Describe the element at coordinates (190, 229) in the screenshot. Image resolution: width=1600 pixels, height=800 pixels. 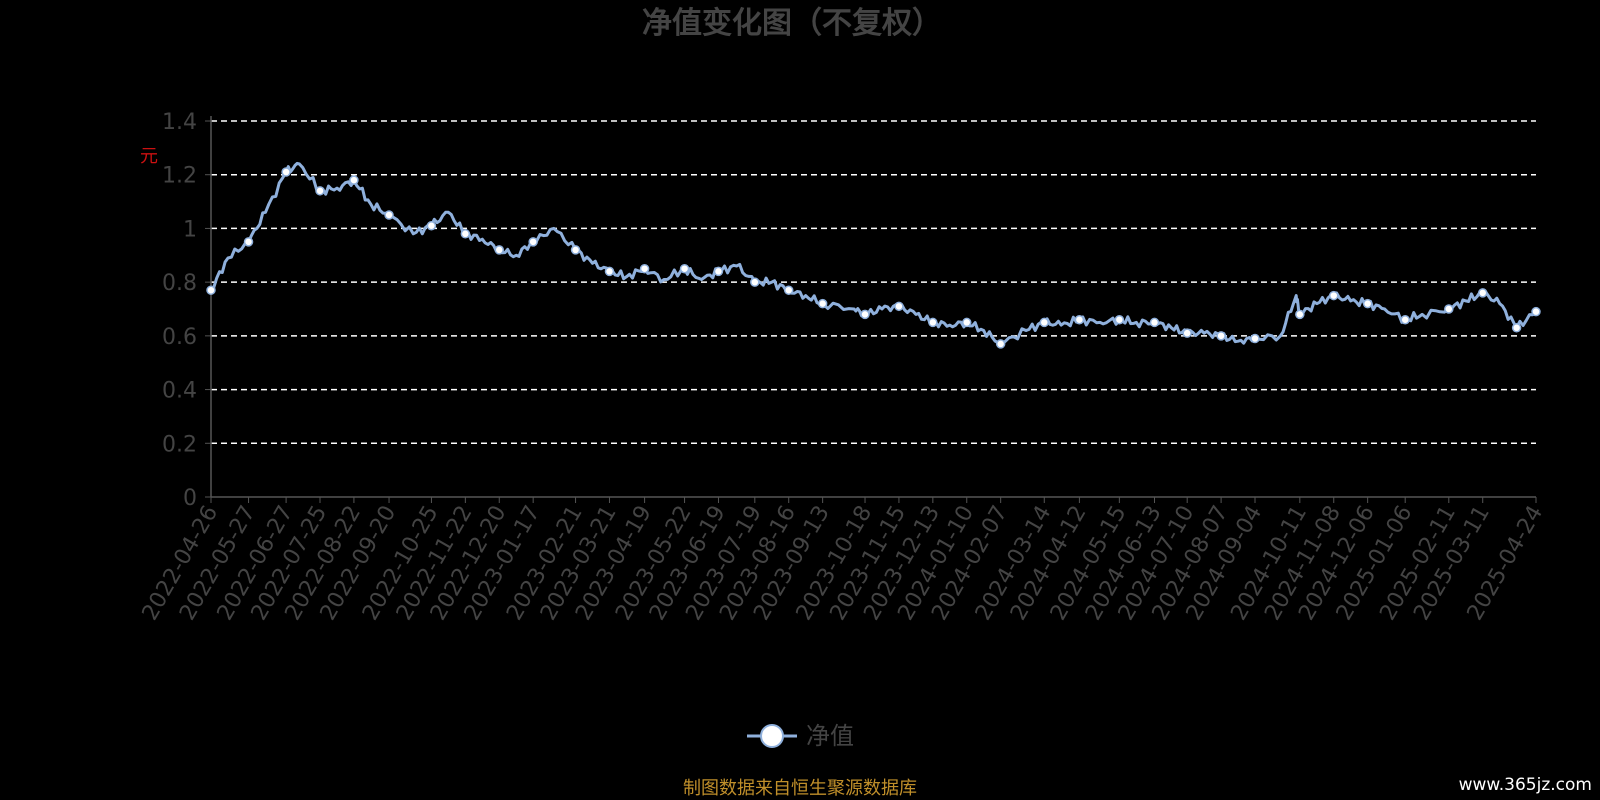
I see `y-tick-label: 1` at that location.